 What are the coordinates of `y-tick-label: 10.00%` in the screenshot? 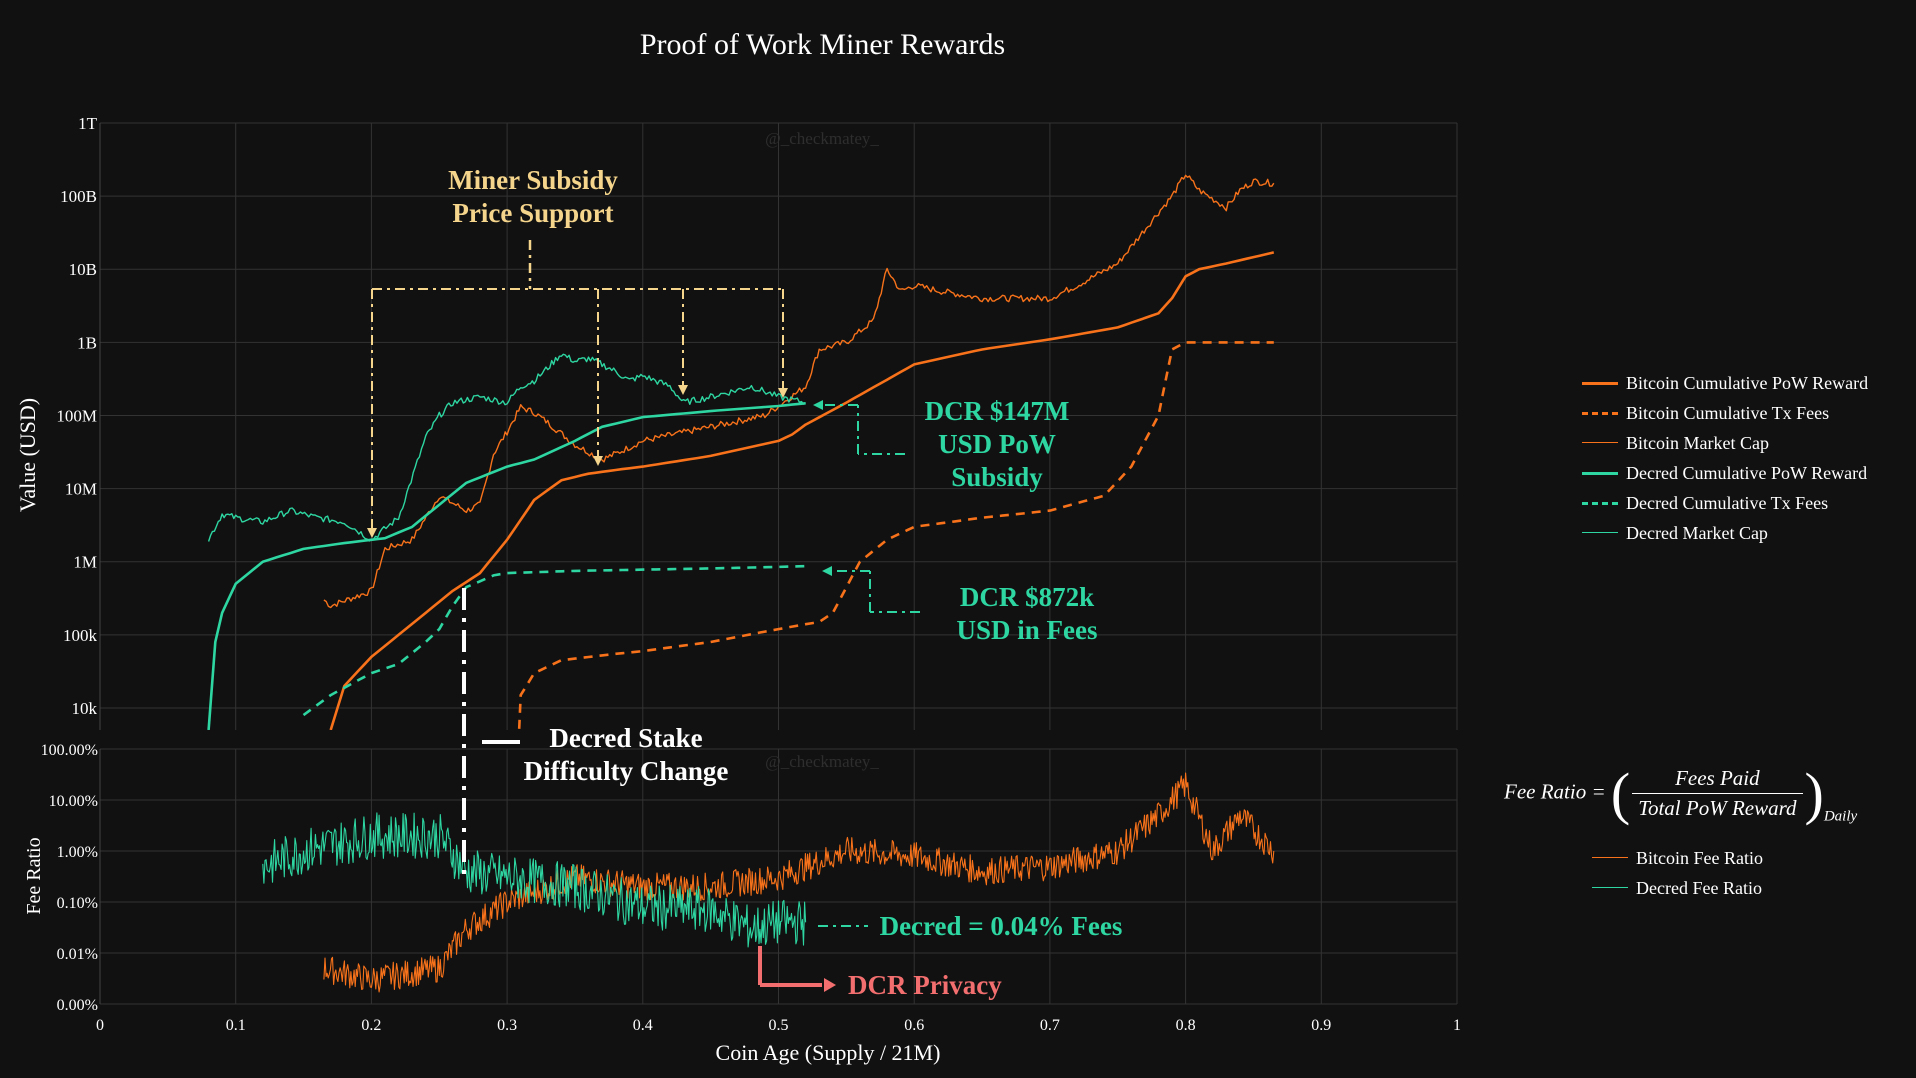 It's located at (73, 801).